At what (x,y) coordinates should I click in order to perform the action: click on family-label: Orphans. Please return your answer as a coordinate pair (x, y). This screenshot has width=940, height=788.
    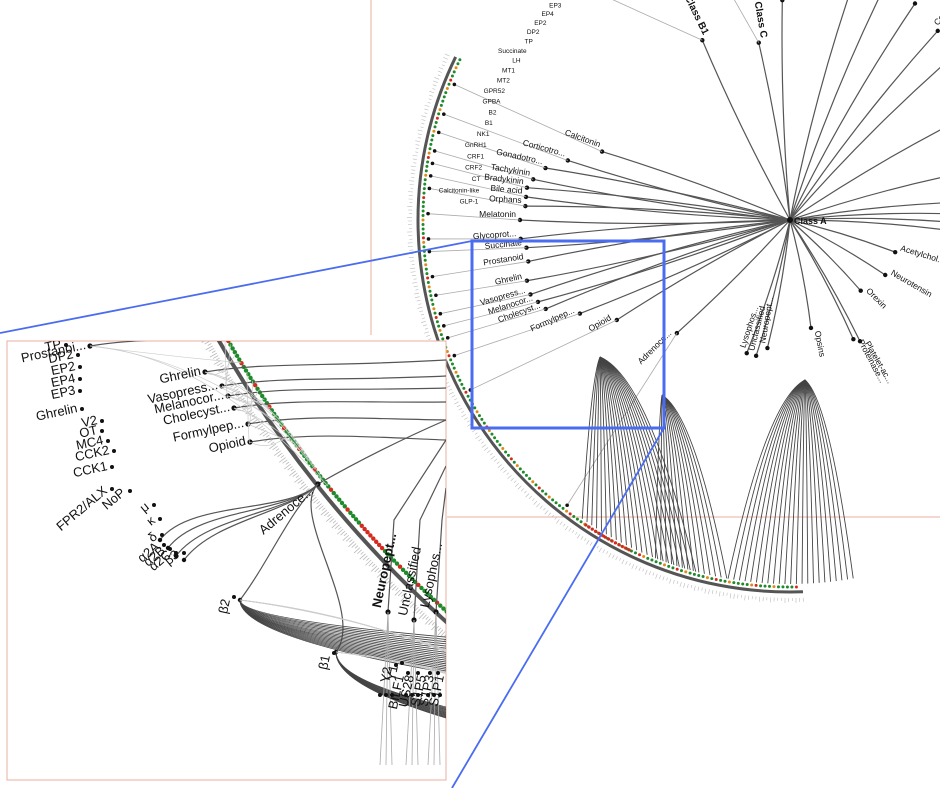
    Looking at the image, I should click on (505, 199).